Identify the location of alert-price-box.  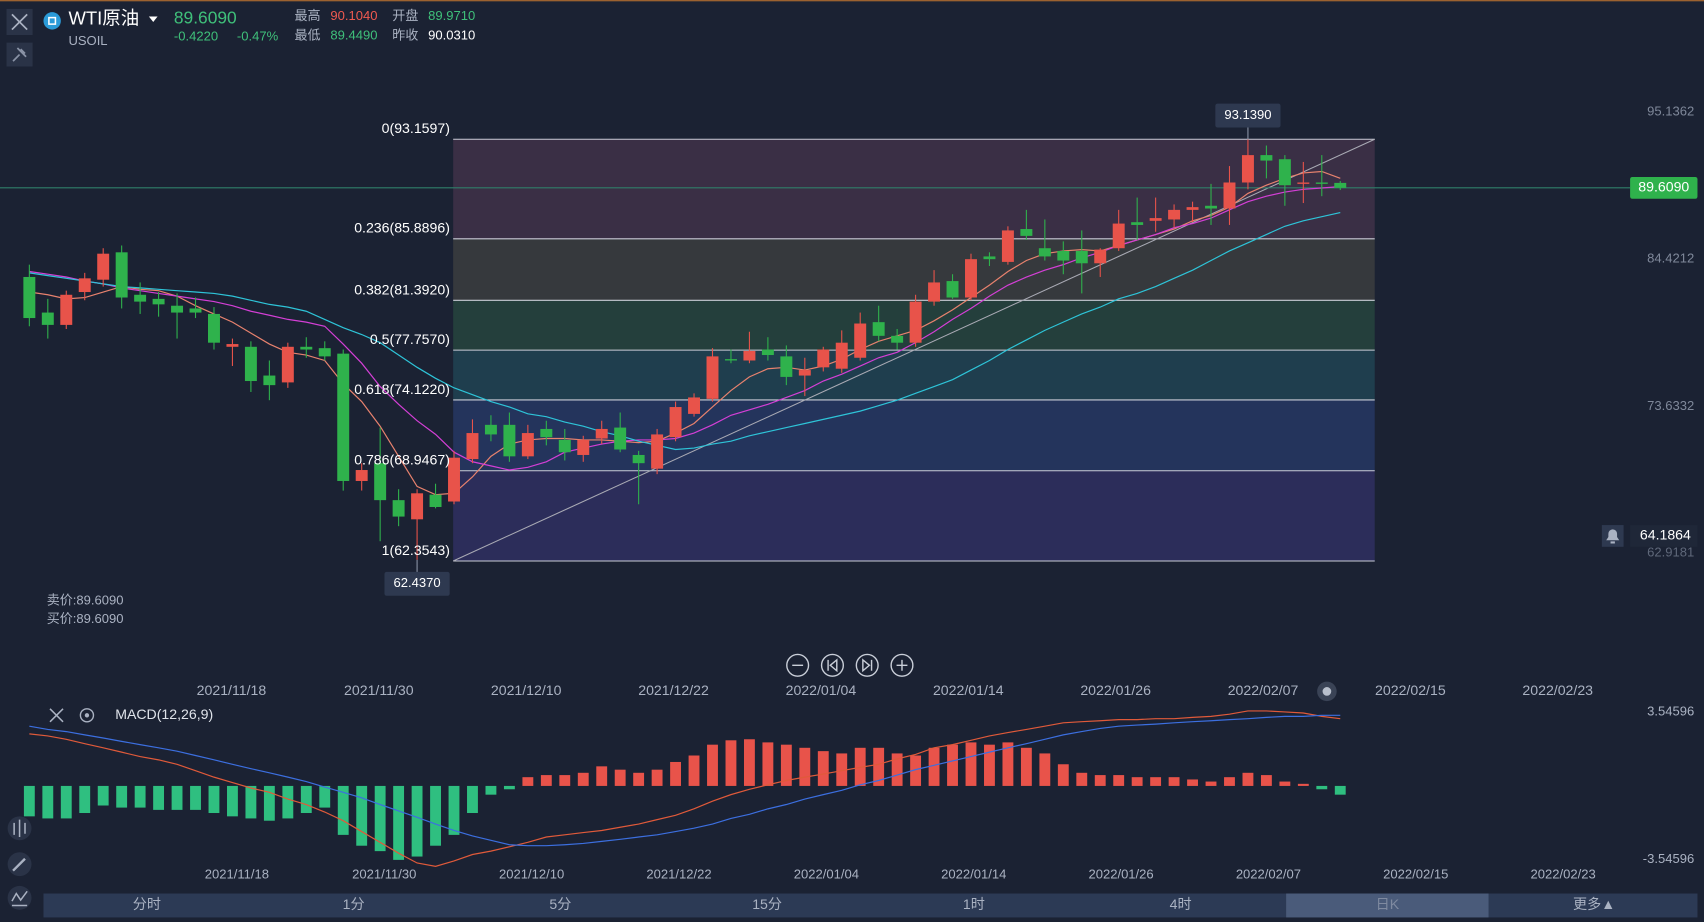
(1664, 536).